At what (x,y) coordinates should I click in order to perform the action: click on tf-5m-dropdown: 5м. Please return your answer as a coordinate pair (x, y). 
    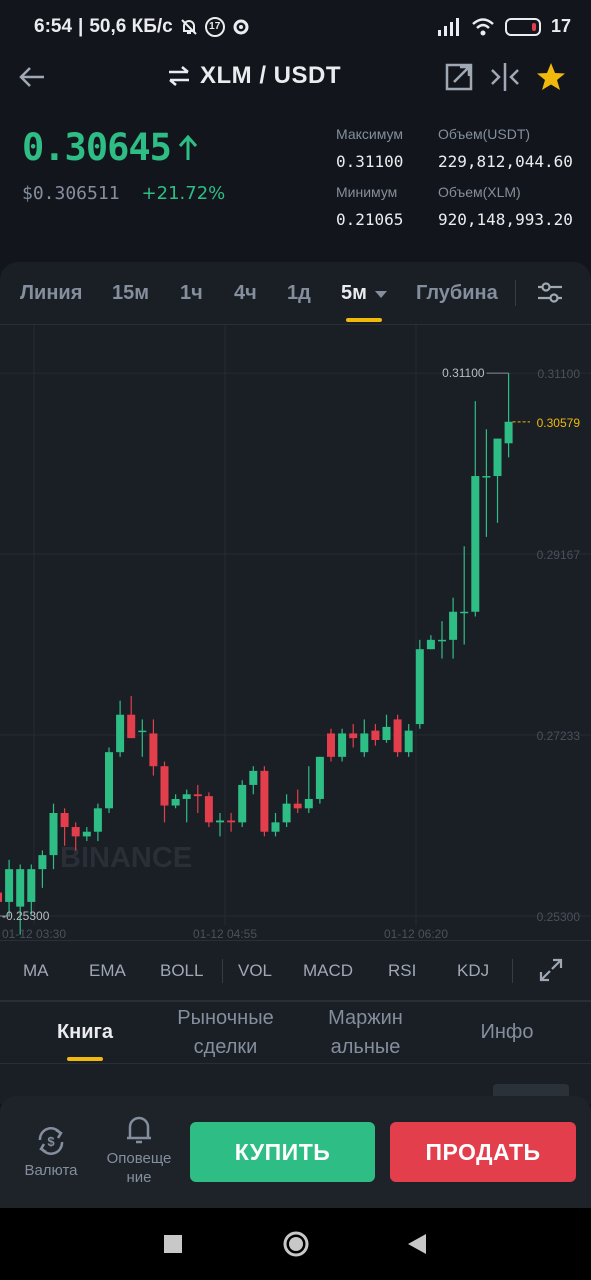
    Looking at the image, I should click on (364, 293).